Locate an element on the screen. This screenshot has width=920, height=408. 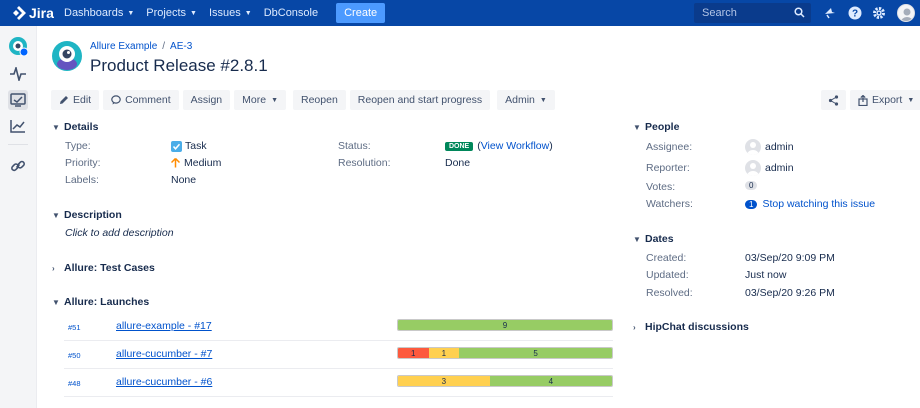
nav-dbconsole: DbConsole is located at coordinates (291, 13).